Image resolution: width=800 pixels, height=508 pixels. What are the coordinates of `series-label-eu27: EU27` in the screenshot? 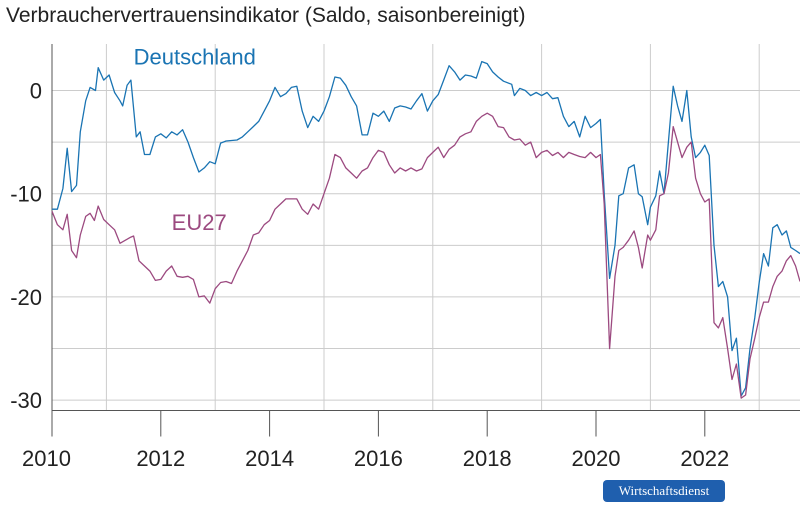 It's located at (199, 222).